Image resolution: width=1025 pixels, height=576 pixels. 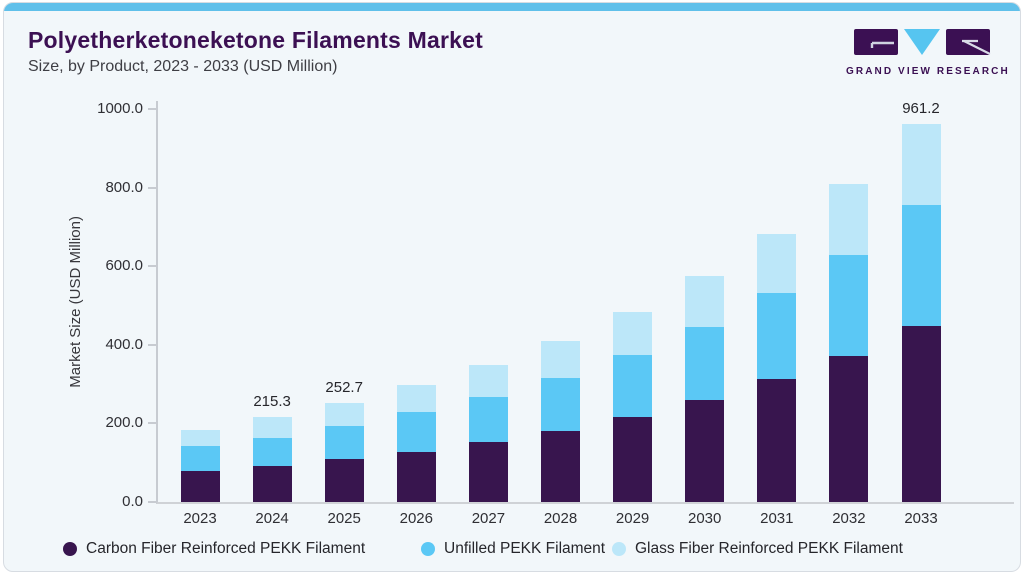 I want to click on bar-2033, so click(x=921, y=313).